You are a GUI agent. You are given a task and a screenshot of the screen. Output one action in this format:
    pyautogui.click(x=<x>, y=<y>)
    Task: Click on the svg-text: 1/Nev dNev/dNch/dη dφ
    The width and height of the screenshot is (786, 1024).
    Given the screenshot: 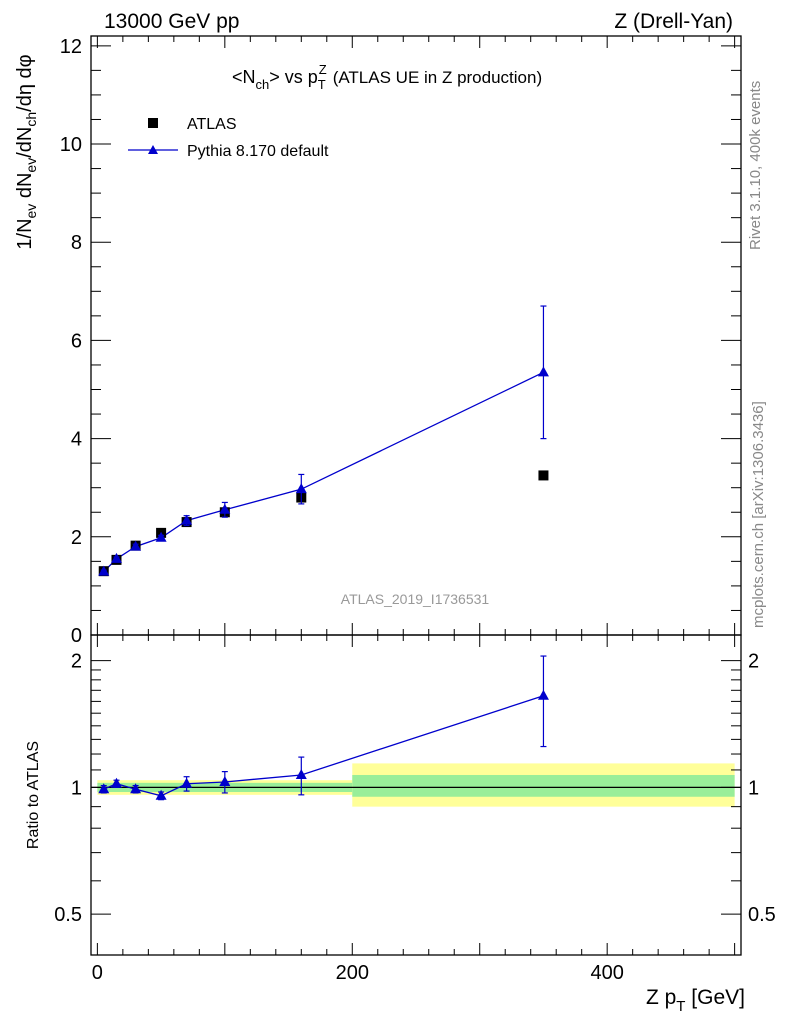 What is the action you would take?
    pyautogui.click(x=26, y=151)
    